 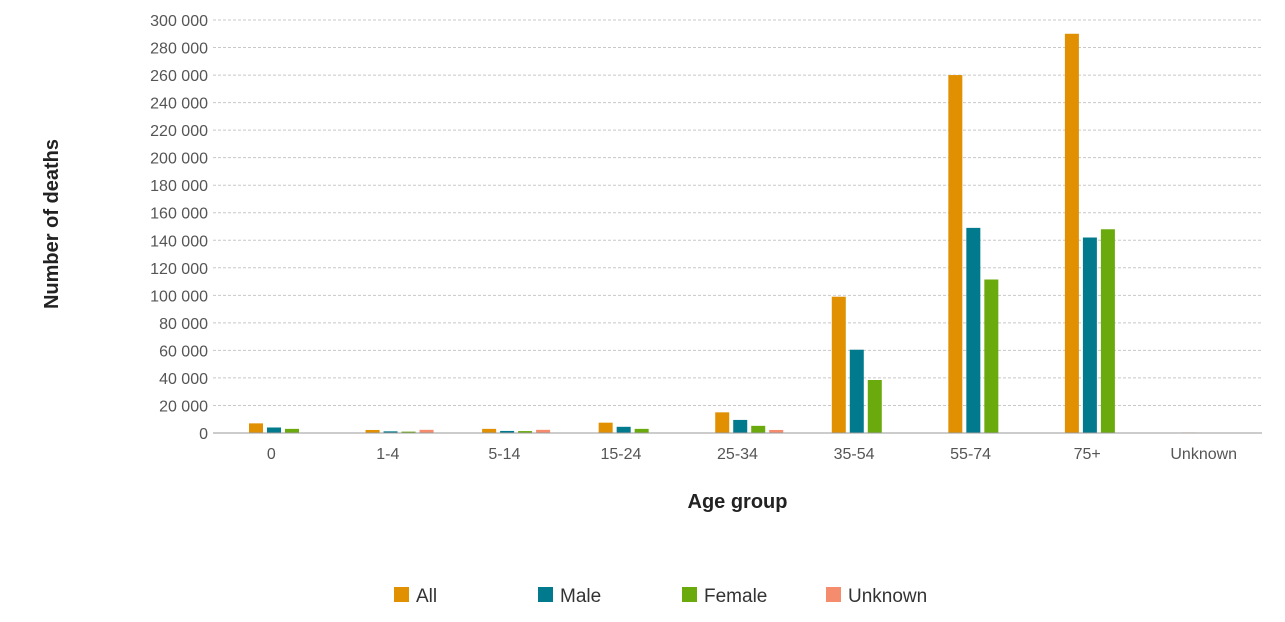 I want to click on y-tick-label: 80 000, so click(x=183, y=324).